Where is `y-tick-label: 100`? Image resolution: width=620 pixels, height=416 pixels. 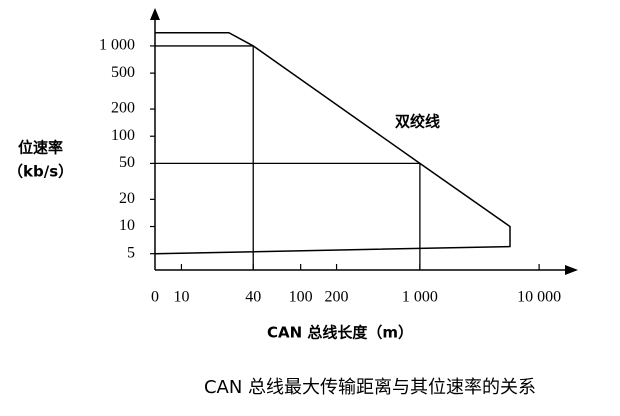
y-tick-label: 100 is located at coordinates (123, 135).